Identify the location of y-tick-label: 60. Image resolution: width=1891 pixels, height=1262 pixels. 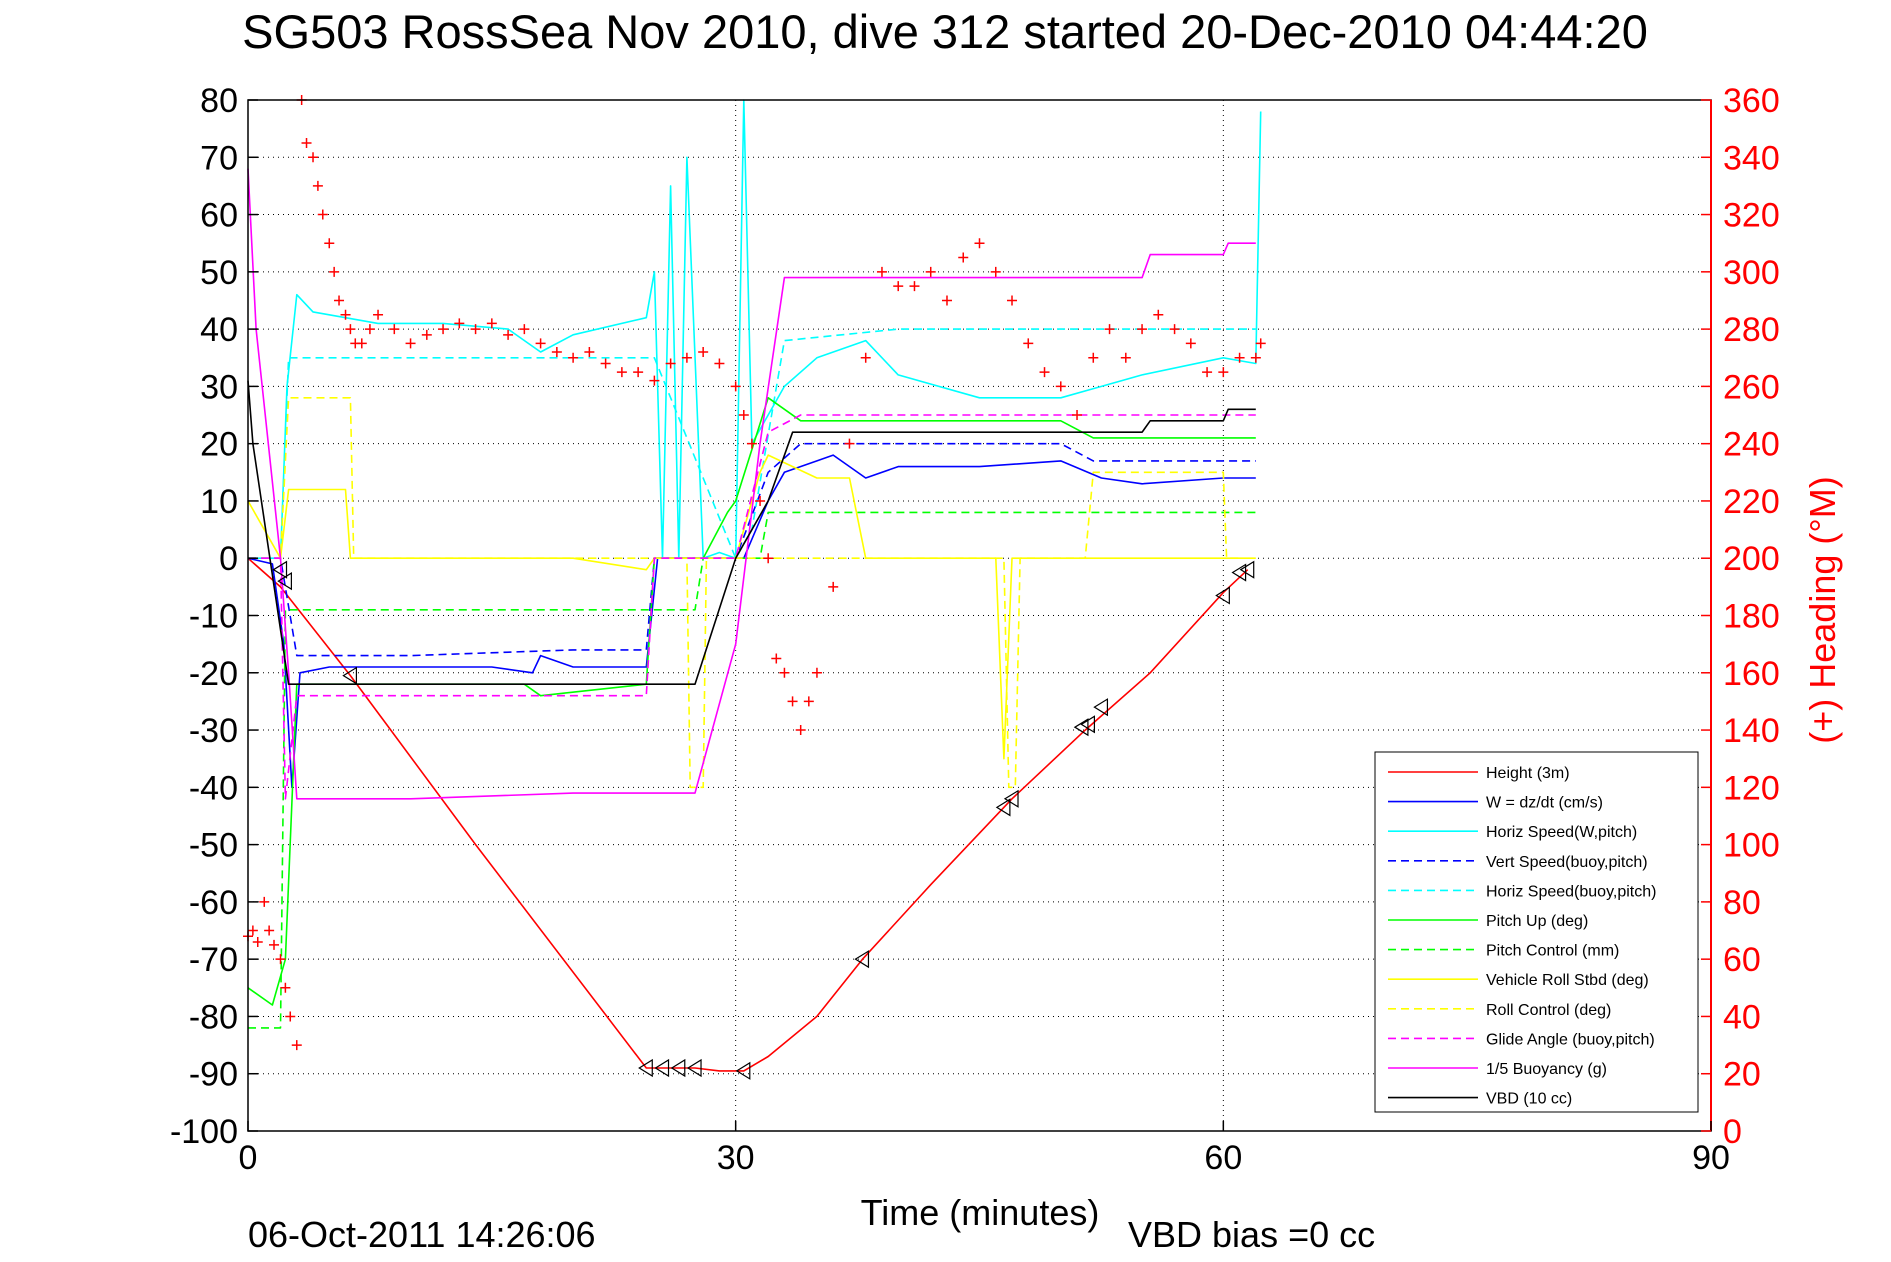
(219, 216).